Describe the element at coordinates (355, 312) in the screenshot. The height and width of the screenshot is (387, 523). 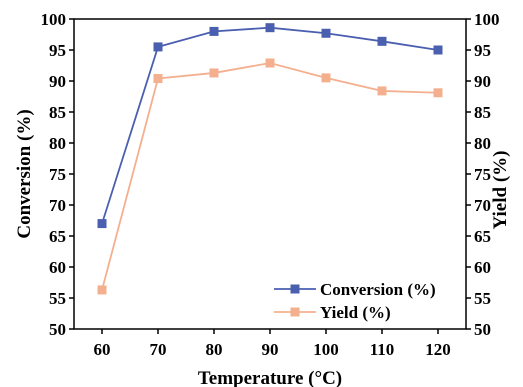
I see `legend-label-yield: Yield (%)` at that location.